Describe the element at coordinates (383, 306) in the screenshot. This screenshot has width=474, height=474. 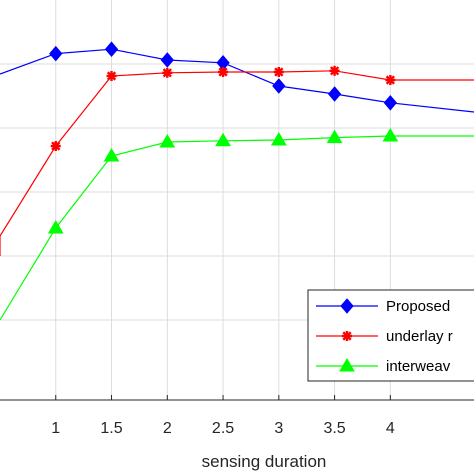
I see `legend-entry: Proposed` at that location.